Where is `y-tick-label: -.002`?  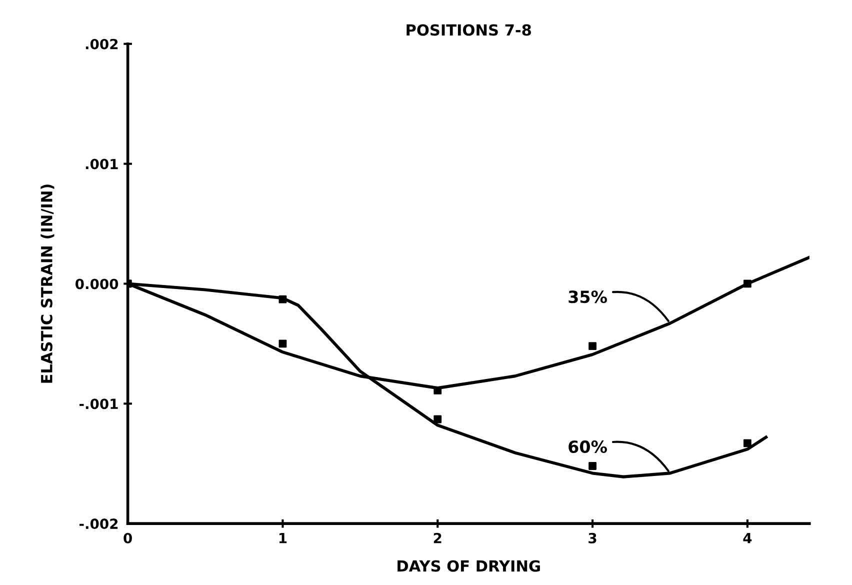
y-tick-label: -.002 is located at coordinates (98, 524).